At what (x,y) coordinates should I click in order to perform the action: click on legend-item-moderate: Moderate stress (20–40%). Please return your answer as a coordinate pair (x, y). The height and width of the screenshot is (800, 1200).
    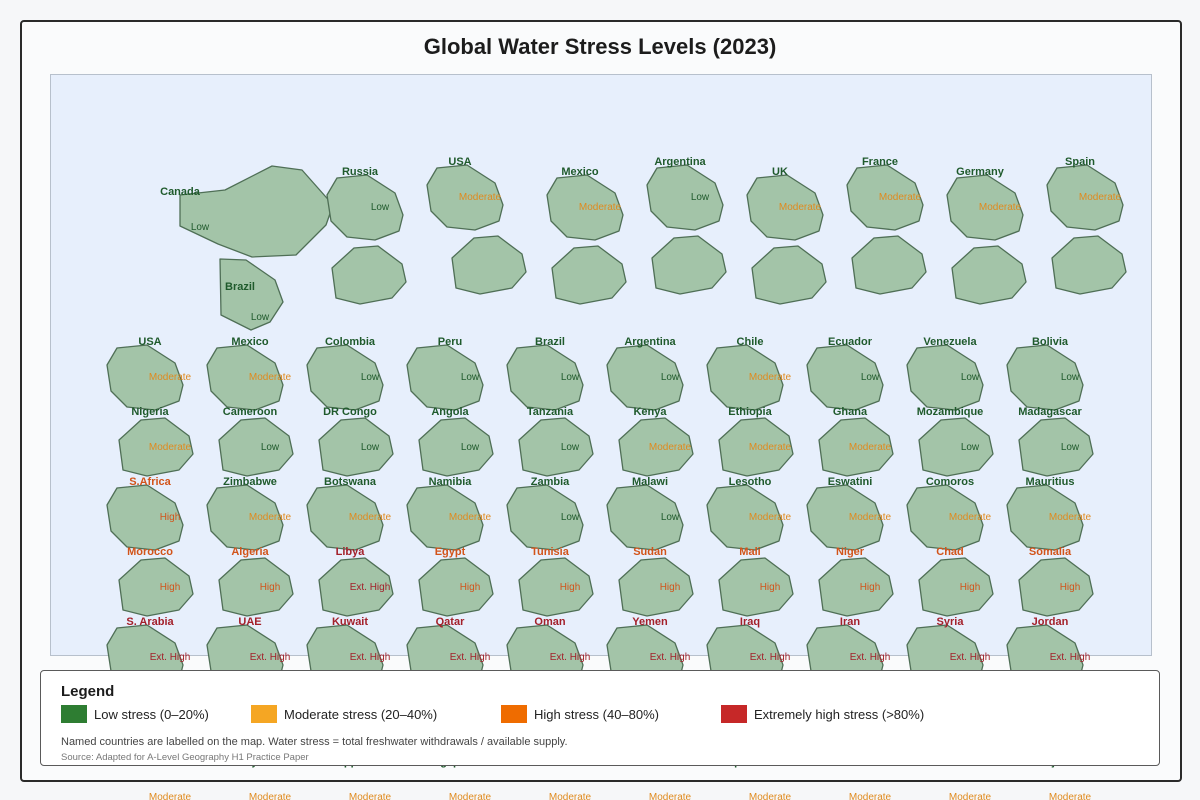
    Looking at the image, I should click on (344, 714).